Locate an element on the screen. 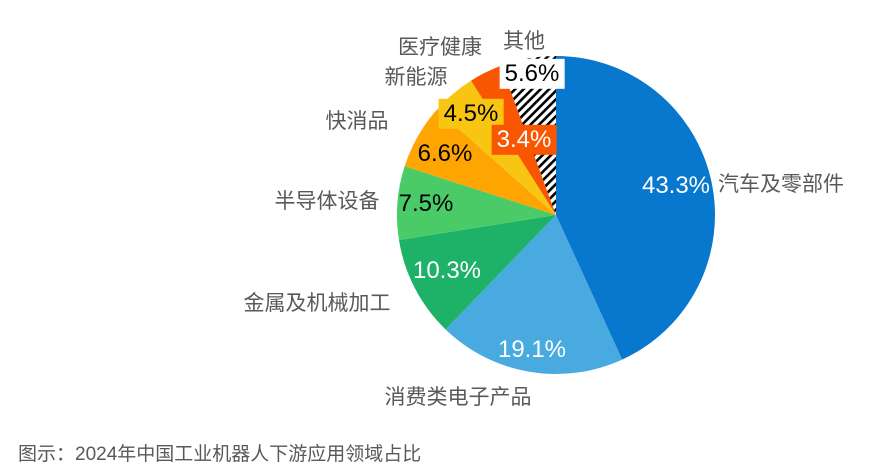  category-label-5: 新能源 is located at coordinates (416, 77).